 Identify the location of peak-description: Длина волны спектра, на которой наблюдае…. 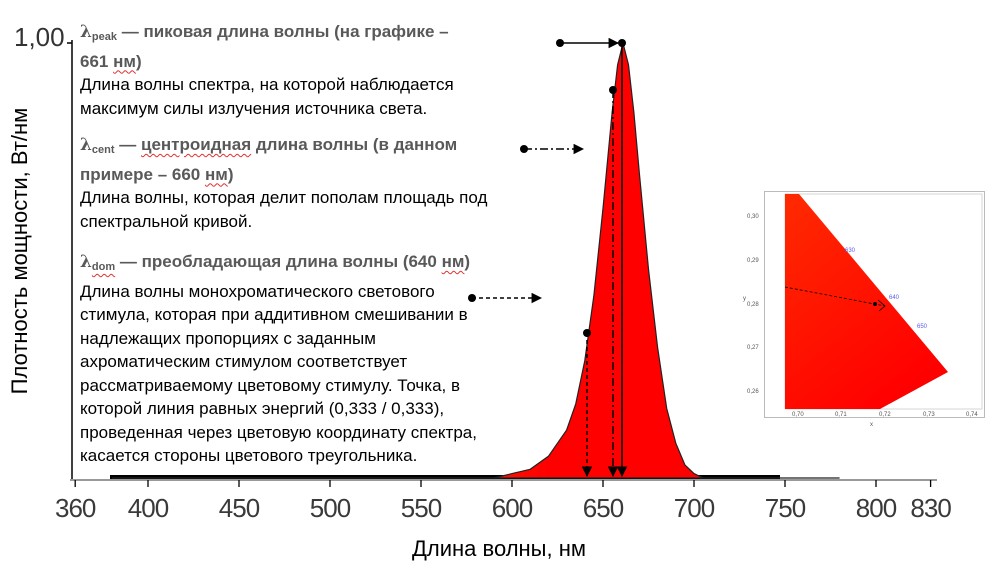
(267, 84).